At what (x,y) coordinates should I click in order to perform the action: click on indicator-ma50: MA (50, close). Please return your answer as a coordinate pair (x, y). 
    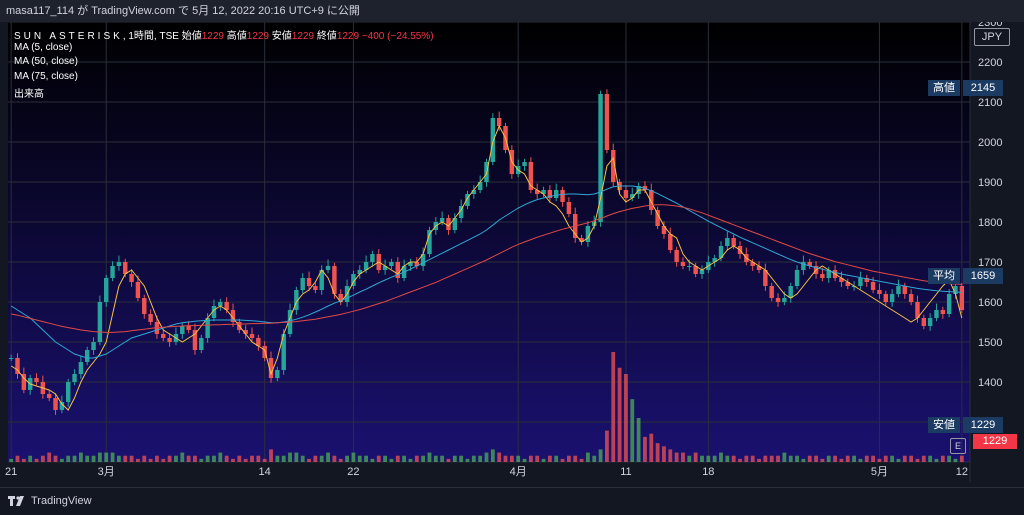
    Looking at the image, I should click on (46, 61).